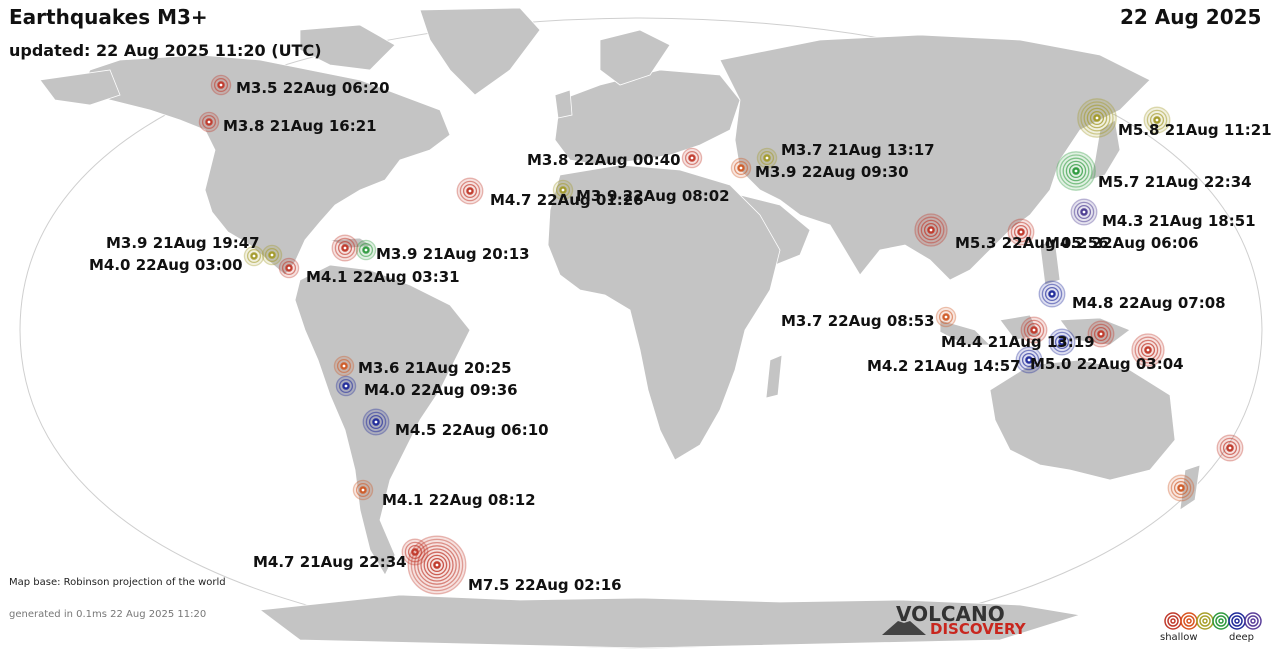 The image size is (1280, 650). Describe the element at coordinates (647, 117) in the screenshot. I see `europe` at that location.